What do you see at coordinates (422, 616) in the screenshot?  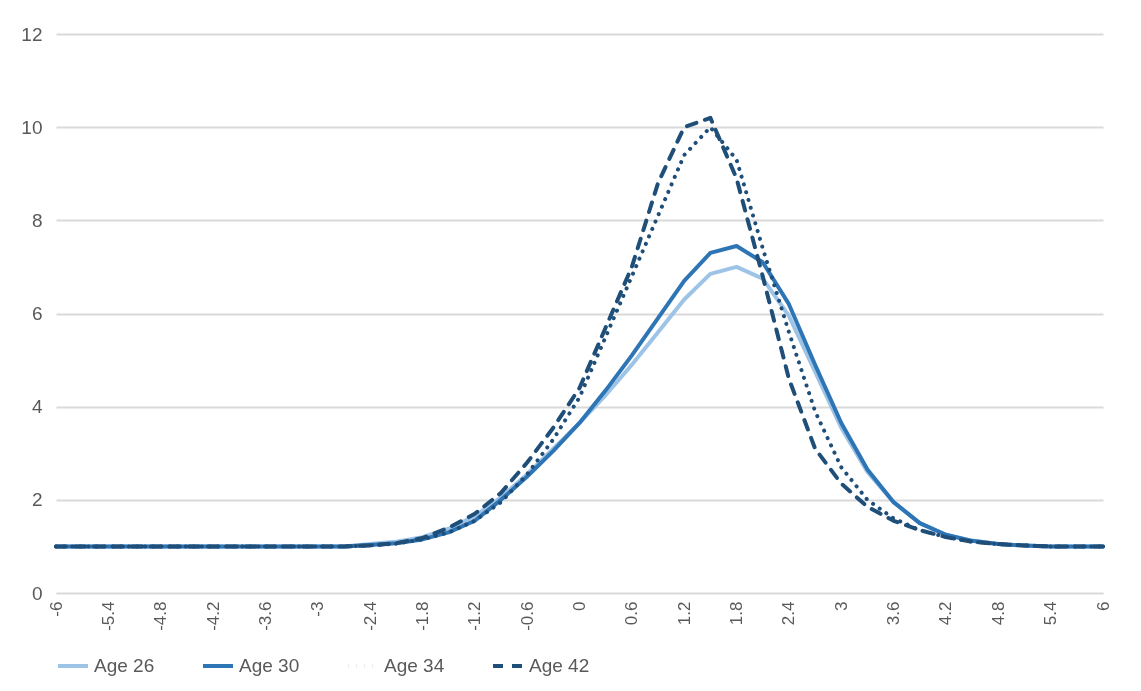 I see `x-tick-label: -1.8` at bounding box center [422, 616].